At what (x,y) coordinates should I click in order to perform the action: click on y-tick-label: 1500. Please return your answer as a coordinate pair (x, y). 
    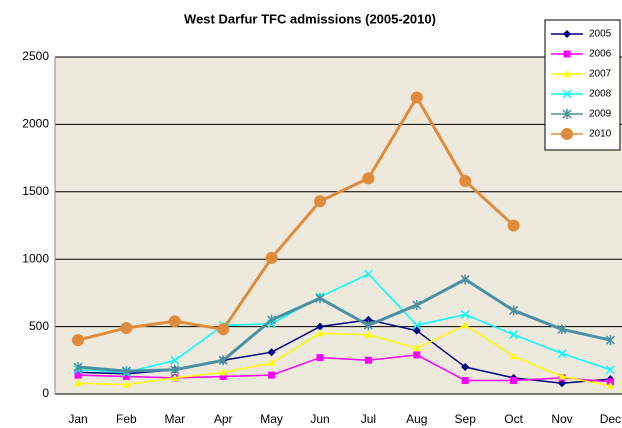
    Looking at the image, I should click on (35, 191).